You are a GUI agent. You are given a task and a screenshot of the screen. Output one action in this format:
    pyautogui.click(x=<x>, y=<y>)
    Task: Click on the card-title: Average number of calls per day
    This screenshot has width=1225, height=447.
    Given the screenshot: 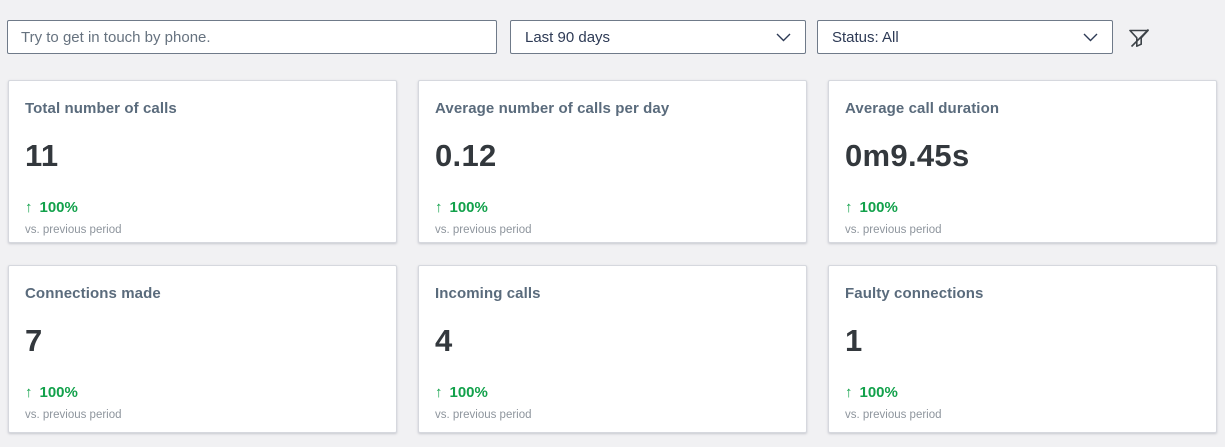 What is the action you would take?
    pyautogui.click(x=552, y=108)
    